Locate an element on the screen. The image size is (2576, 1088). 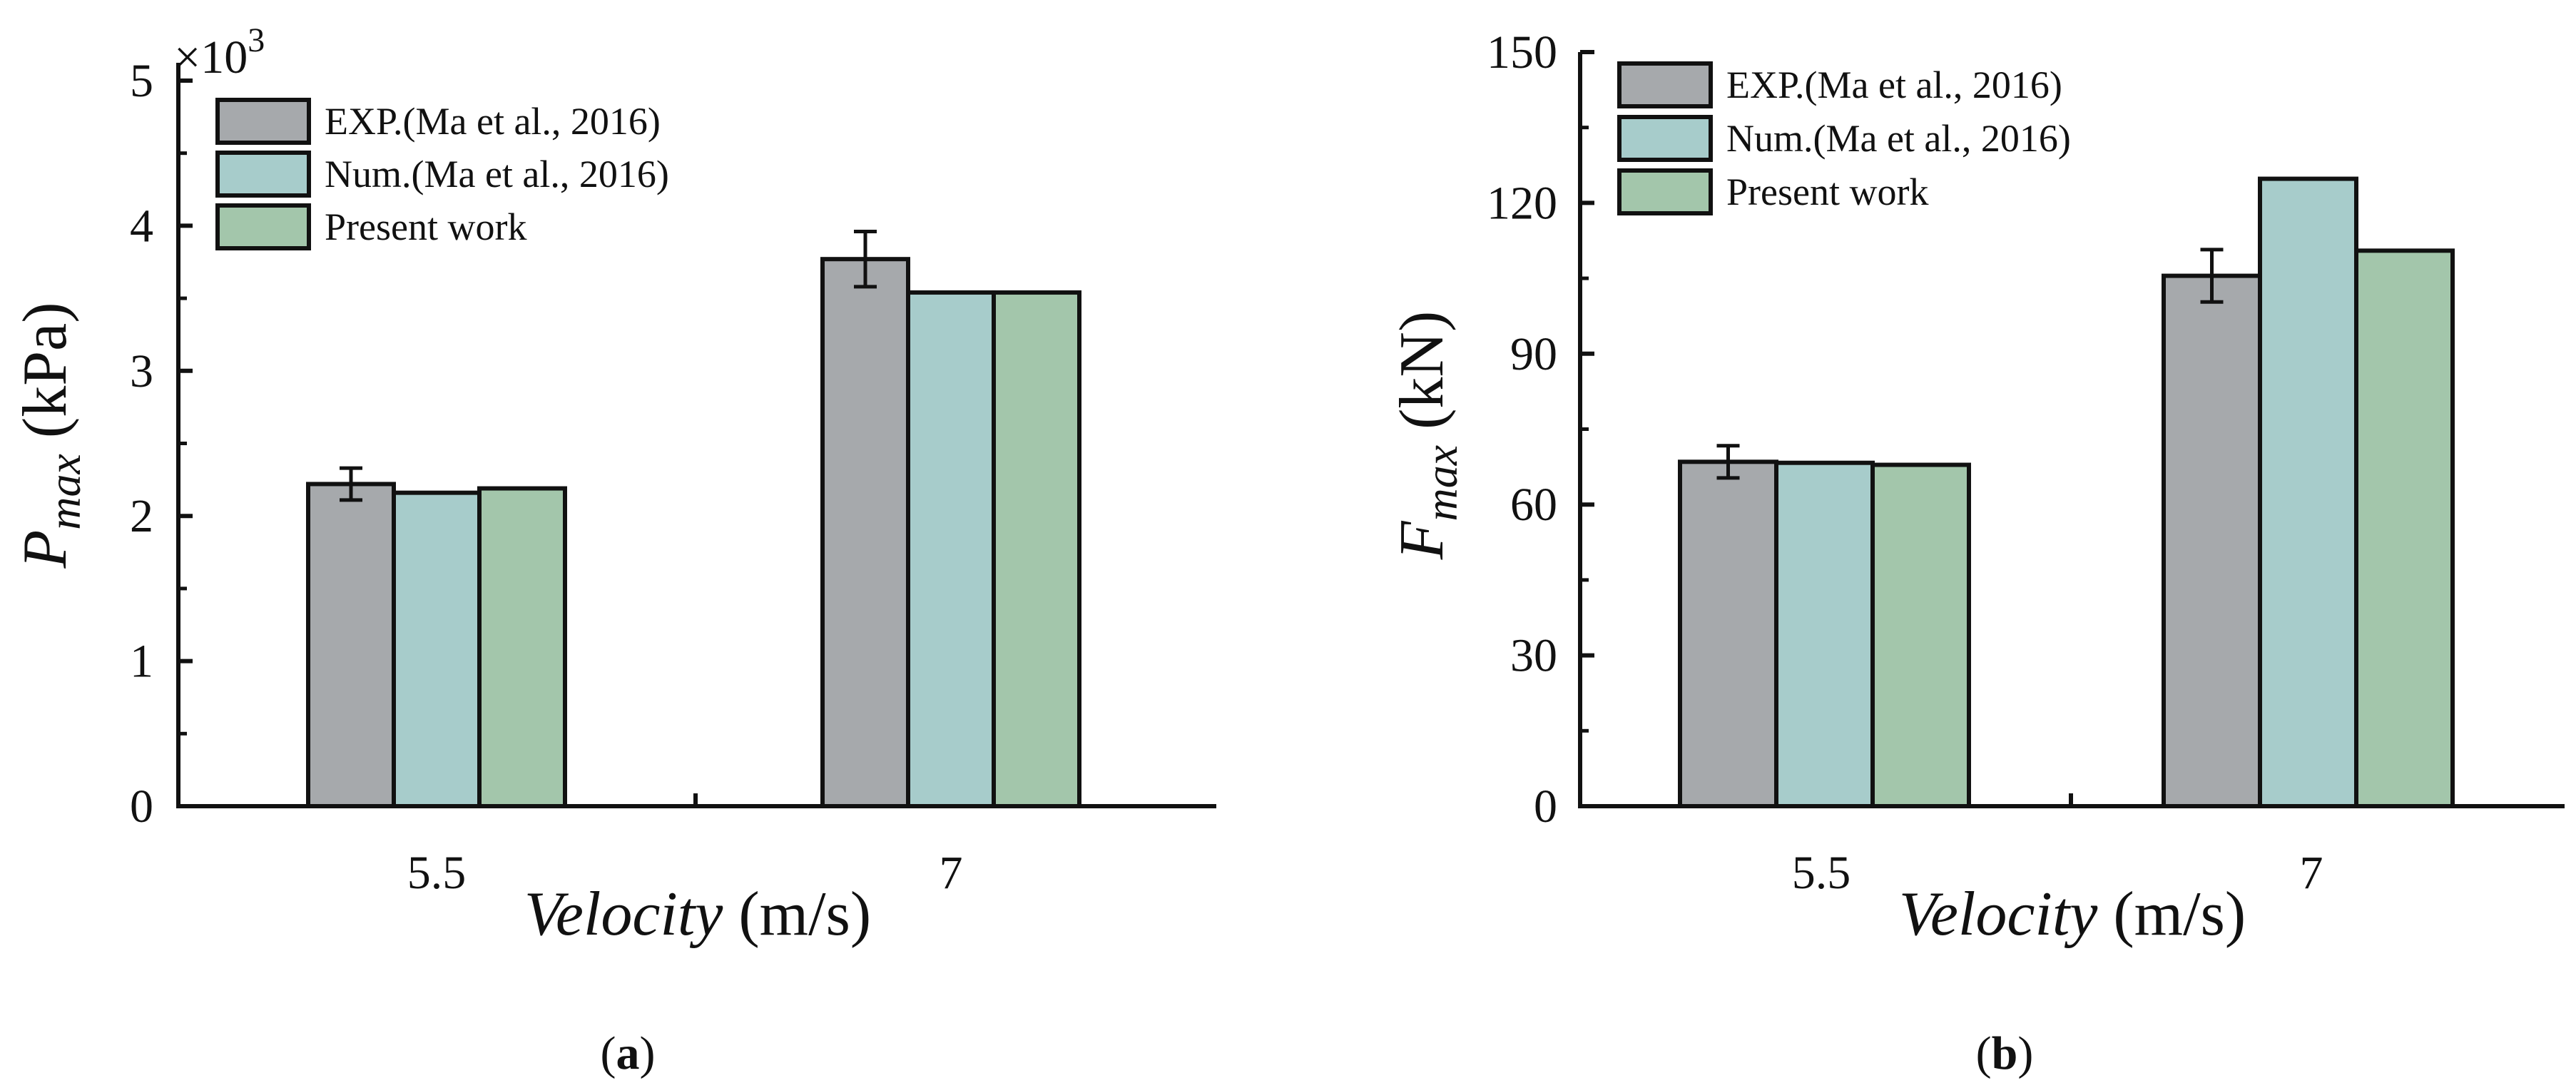
error-bar-a-c1 is located at coordinates (865, 259).